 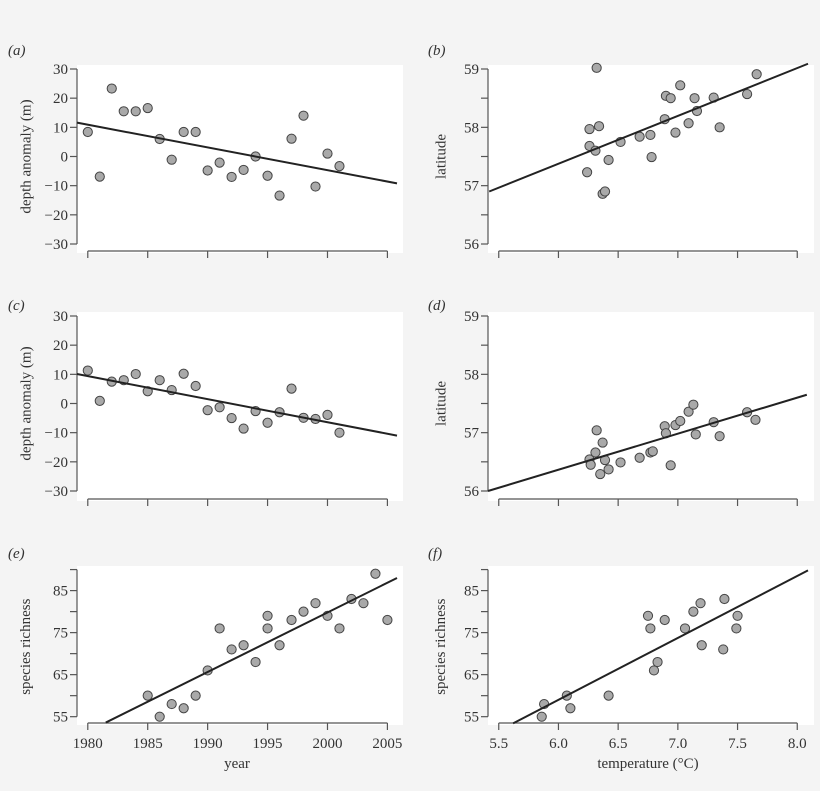 I want to click on x-tick-label: 7.5, so click(x=737, y=744).